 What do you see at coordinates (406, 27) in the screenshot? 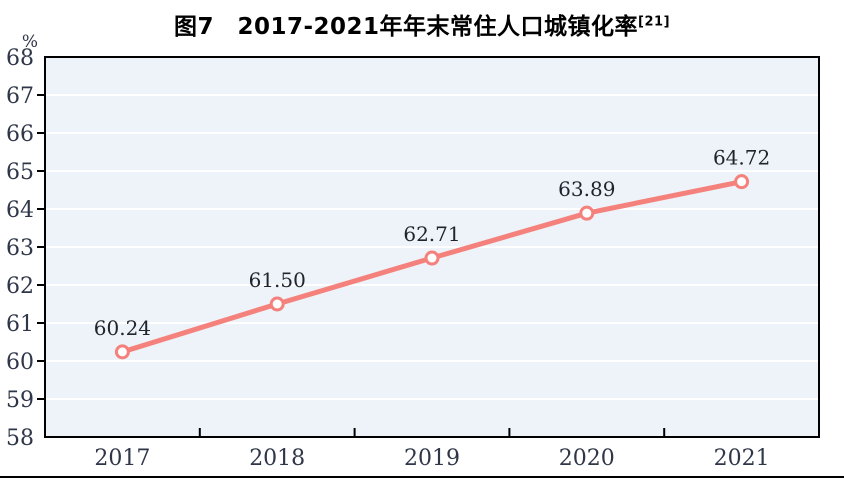
I see `chart-title-text: 图7 2017-2021年年末常住人口城镇化率` at bounding box center [406, 27].